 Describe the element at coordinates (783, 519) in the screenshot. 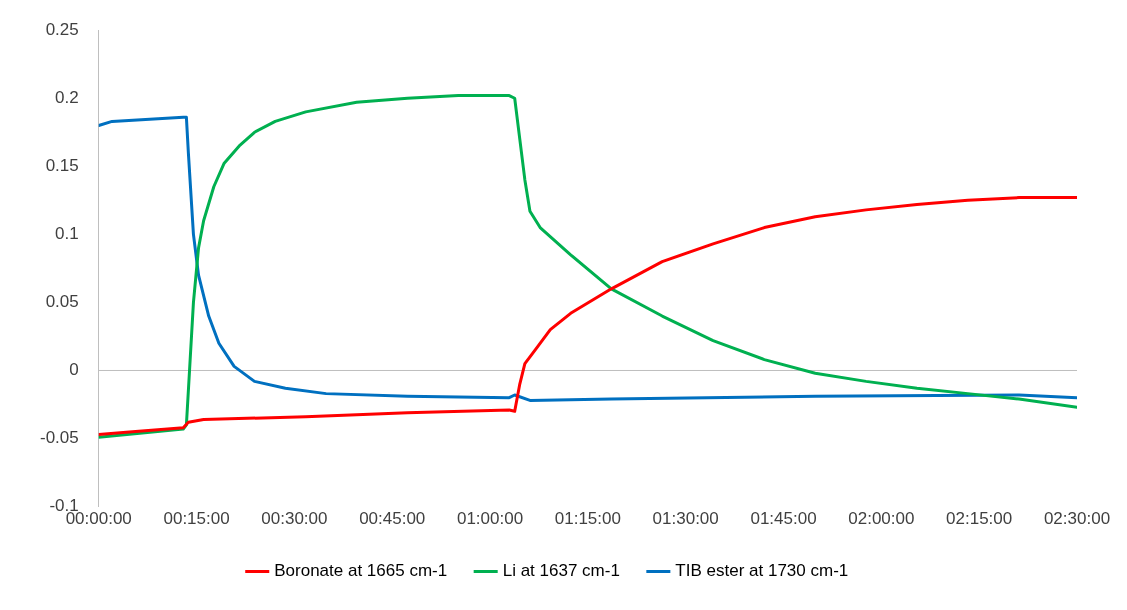

I see `x-tick-label: 01:45:00` at that location.